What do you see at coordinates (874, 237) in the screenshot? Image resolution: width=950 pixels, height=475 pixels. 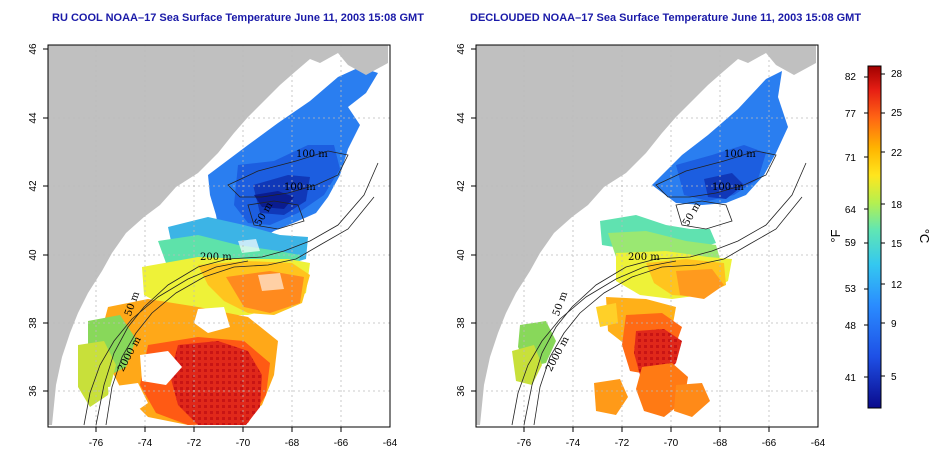 I see `colorbar-gradient` at bounding box center [874, 237].